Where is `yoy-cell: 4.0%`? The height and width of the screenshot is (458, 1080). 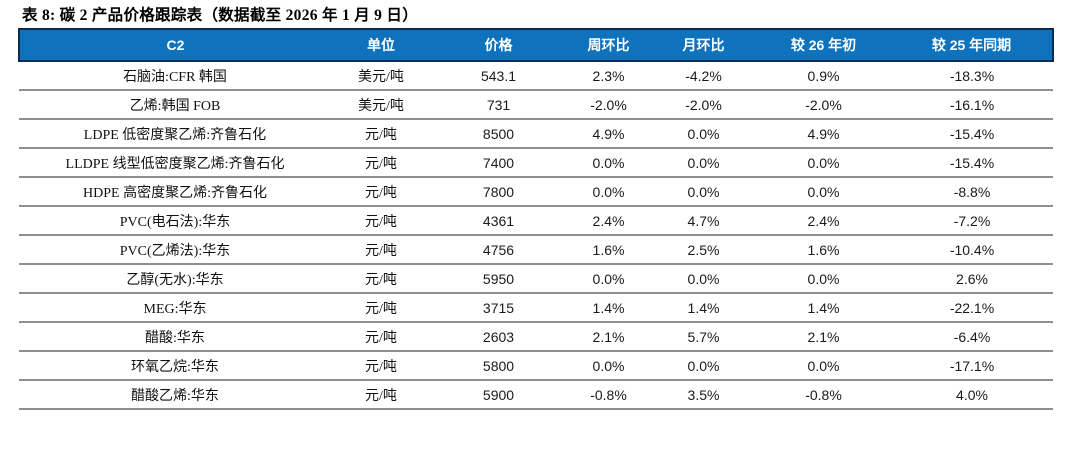
yoy-cell: 4.0% is located at coordinates (972, 395).